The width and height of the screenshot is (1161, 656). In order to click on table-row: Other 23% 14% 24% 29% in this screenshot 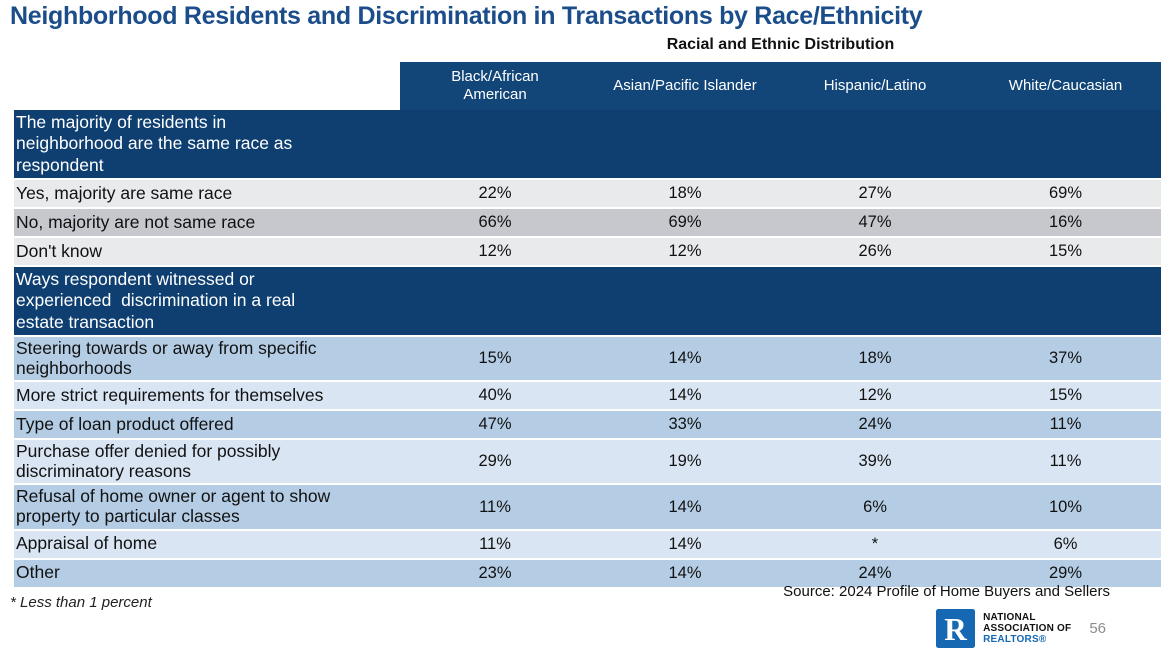, I will do `click(587, 574)`.